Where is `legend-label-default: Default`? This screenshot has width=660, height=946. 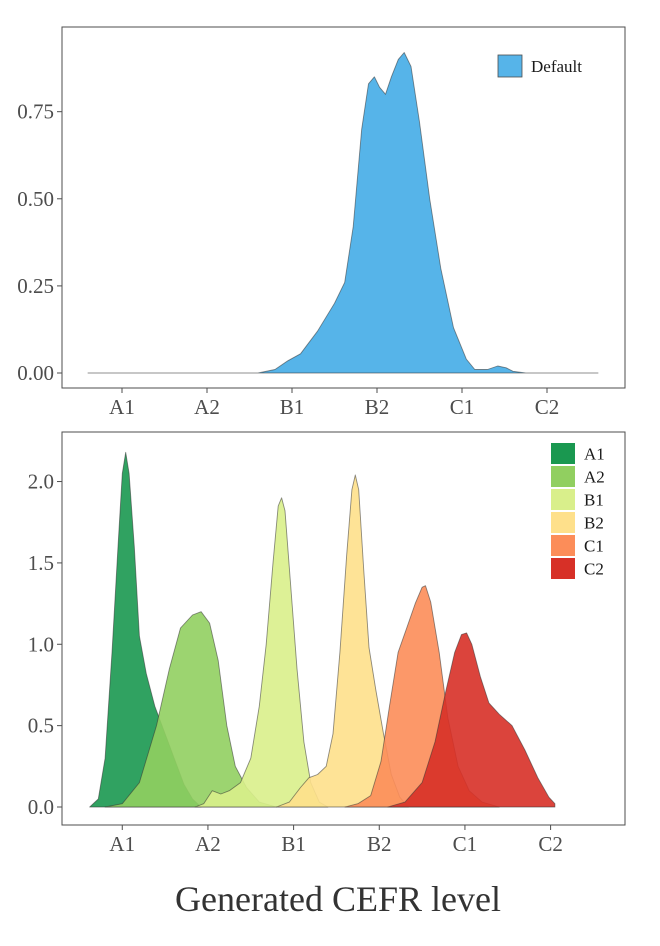 legend-label-default: Default is located at coordinates (556, 66).